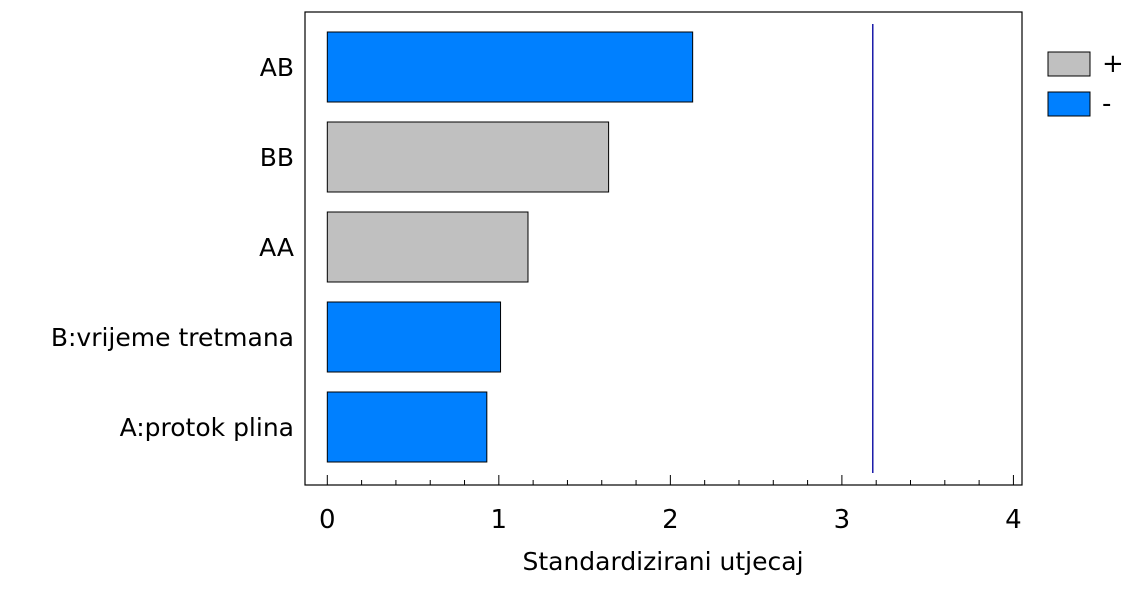  What do you see at coordinates (277, 67) in the screenshot?
I see `category-label: AB` at bounding box center [277, 67].